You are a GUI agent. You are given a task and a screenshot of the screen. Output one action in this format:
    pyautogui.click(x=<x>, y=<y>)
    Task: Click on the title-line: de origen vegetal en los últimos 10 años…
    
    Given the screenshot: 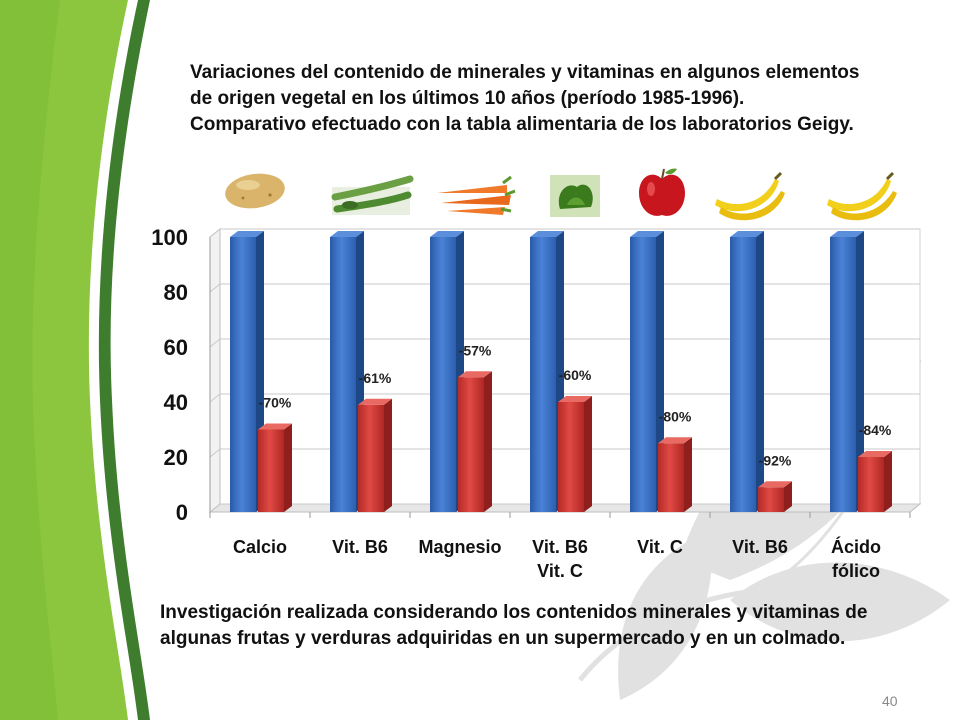 What is the action you would take?
    pyautogui.click(x=467, y=98)
    